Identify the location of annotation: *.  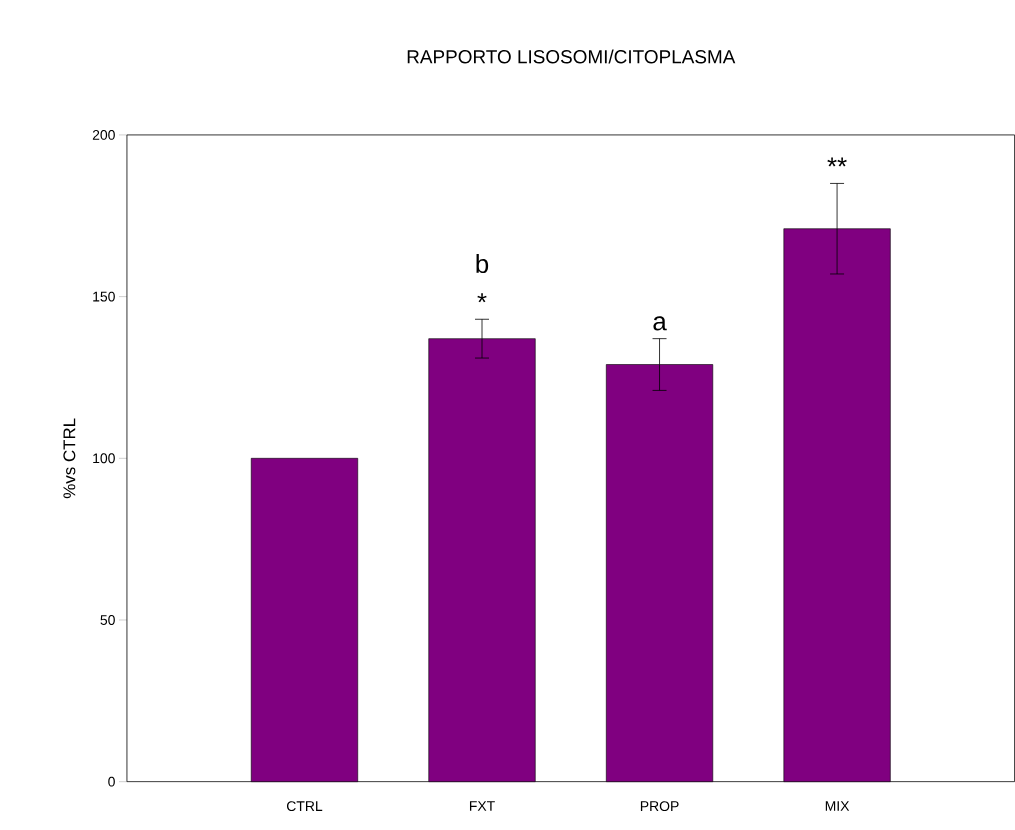
(482, 298).